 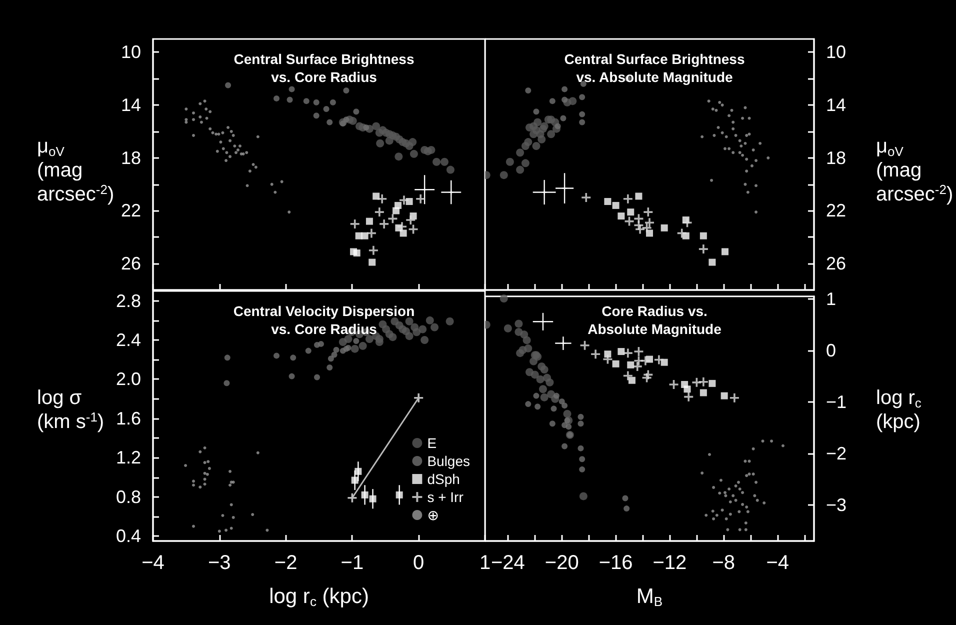 I want to click on legend-label: s + Irr, so click(x=445, y=497).